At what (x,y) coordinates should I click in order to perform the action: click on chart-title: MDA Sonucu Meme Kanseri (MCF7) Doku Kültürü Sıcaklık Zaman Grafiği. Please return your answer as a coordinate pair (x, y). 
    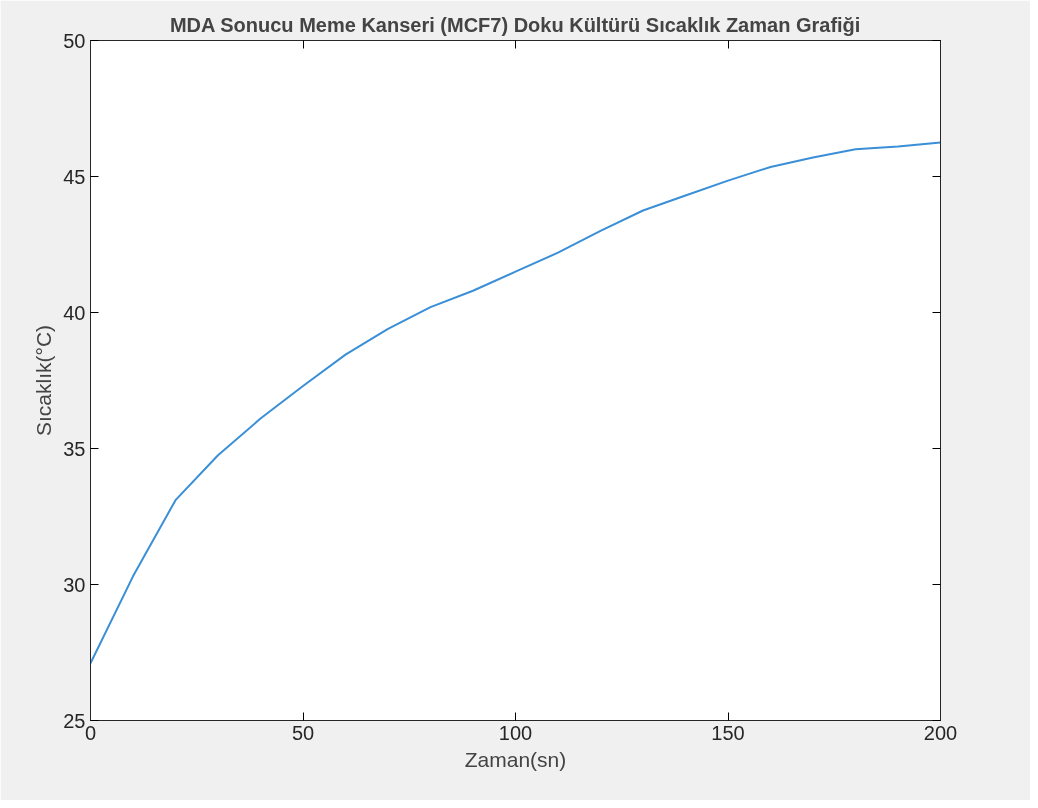
    Looking at the image, I should click on (515, 24).